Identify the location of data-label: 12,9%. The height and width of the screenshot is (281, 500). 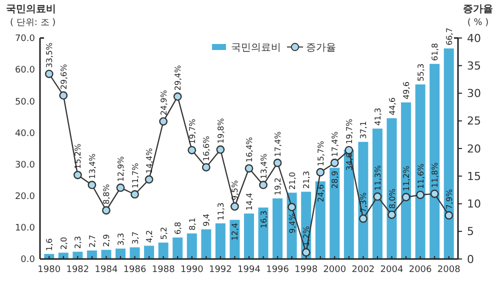
(121, 169).